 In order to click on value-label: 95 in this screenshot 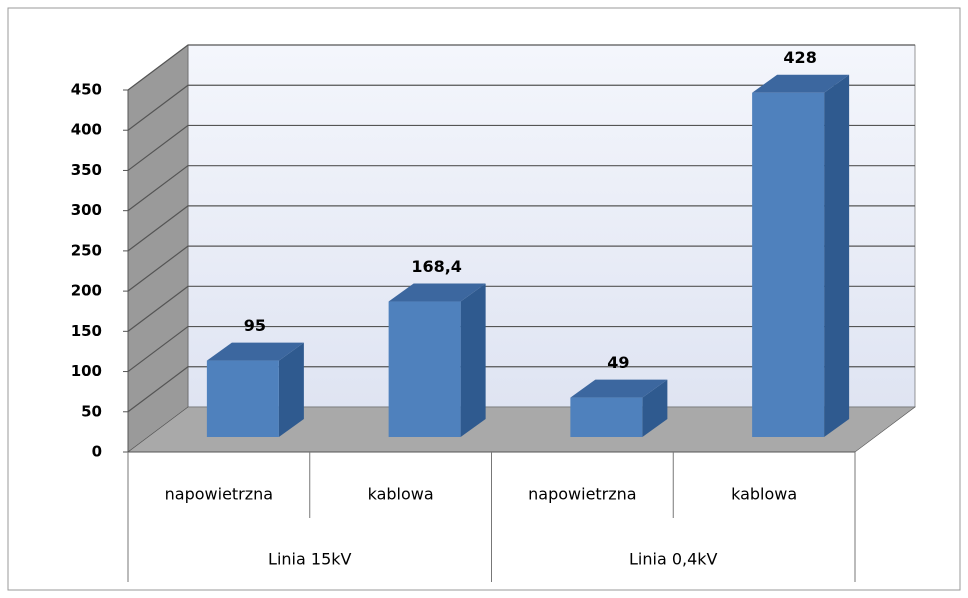, I will do `click(255, 325)`.